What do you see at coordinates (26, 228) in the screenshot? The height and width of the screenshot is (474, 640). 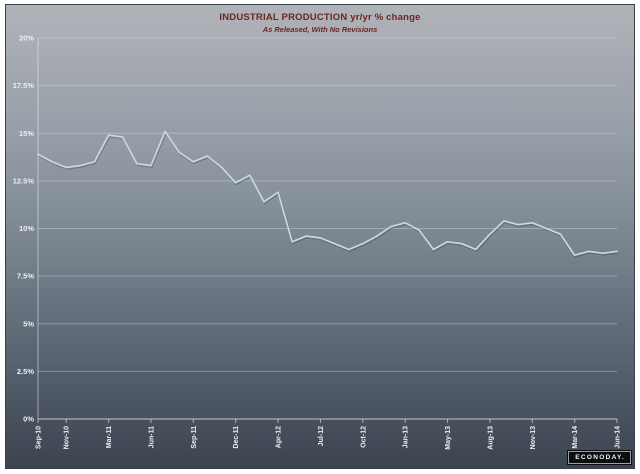 I see `y-axis-tick-label: 10%` at bounding box center [26, 228].